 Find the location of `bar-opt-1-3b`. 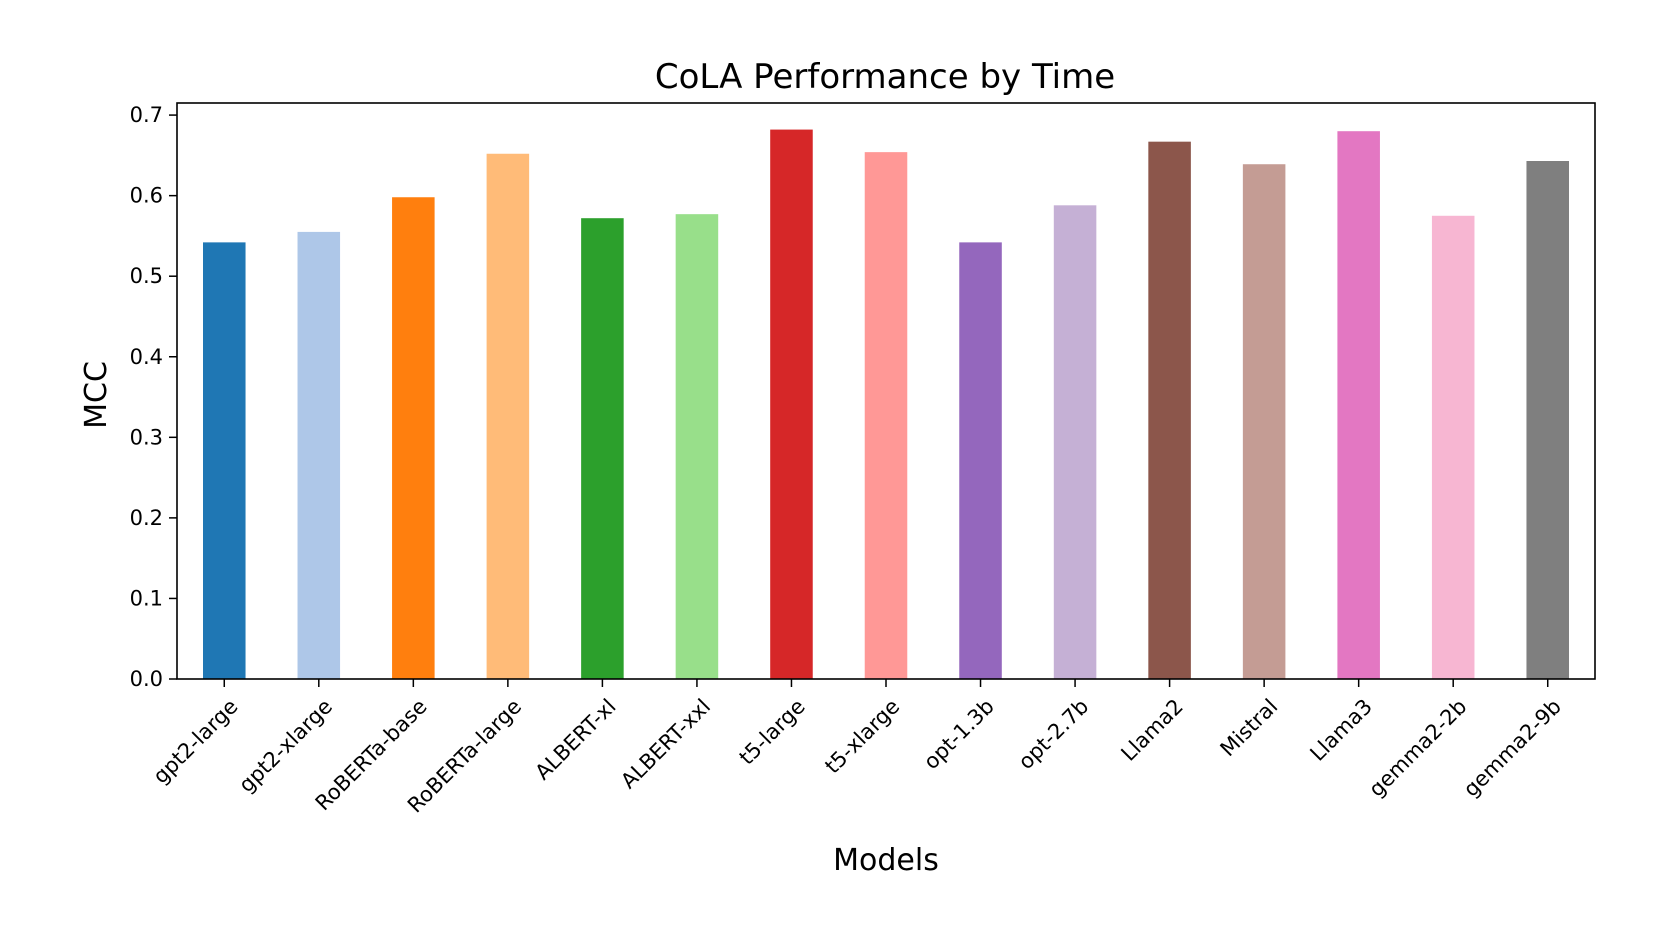

bar-opt-1-3b is located at coordinates (980, 460).